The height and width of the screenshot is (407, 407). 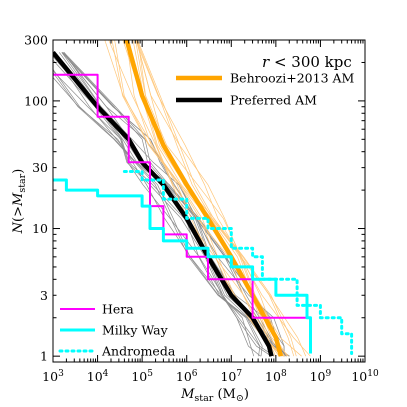 I want to click on x-tick-label: 105, so click(x=142, y=376).